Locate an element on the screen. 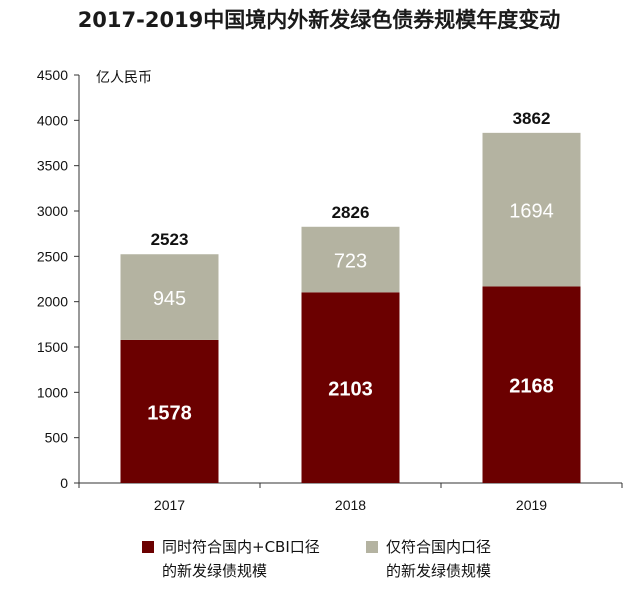 The image size is (638, 593). total-label: 3862 is located at coordinates (532, 118).